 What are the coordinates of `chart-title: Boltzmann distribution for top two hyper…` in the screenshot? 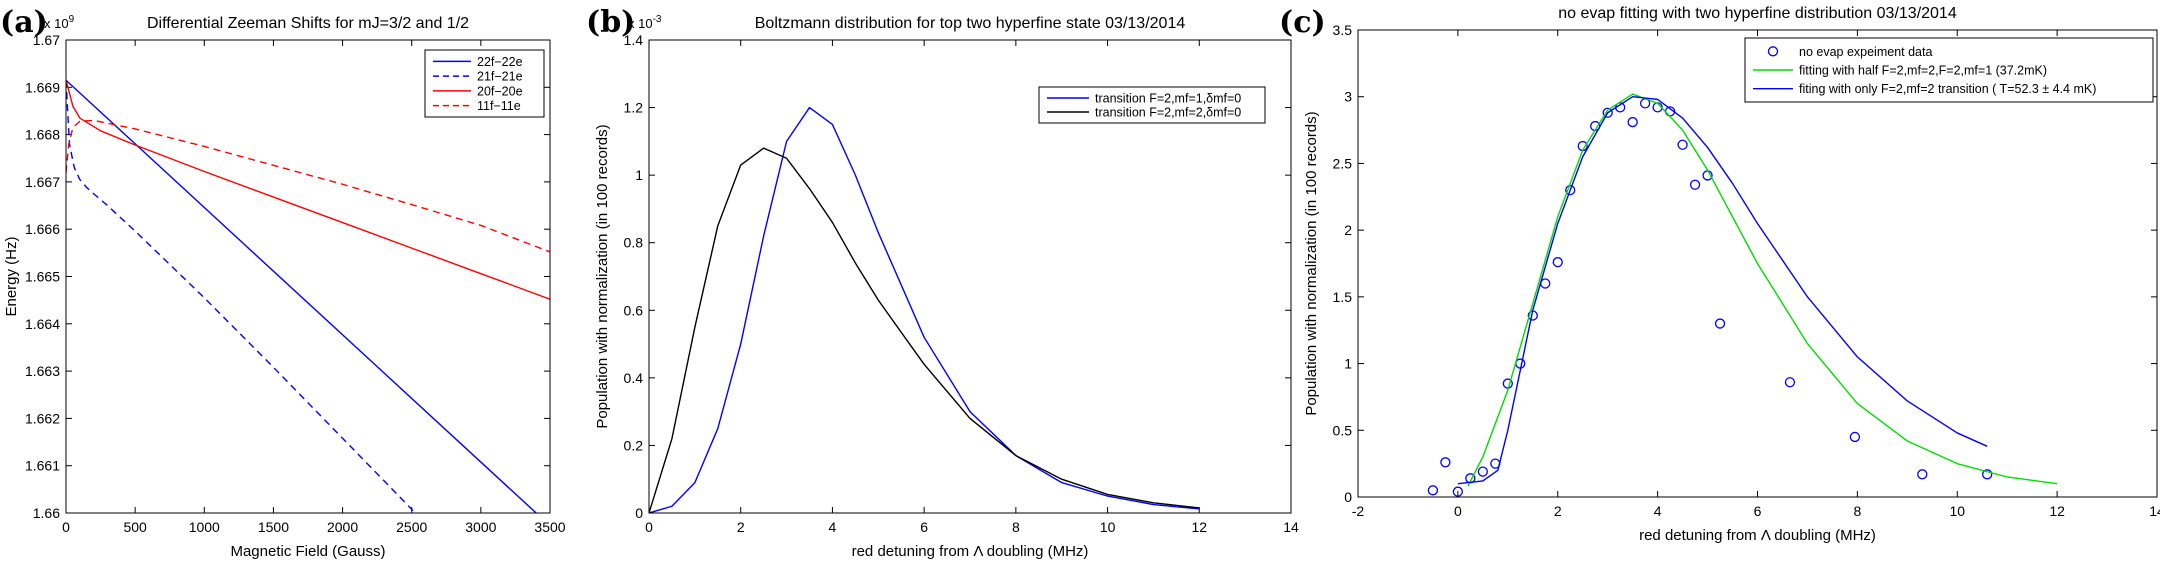 It's located at (970, 23).